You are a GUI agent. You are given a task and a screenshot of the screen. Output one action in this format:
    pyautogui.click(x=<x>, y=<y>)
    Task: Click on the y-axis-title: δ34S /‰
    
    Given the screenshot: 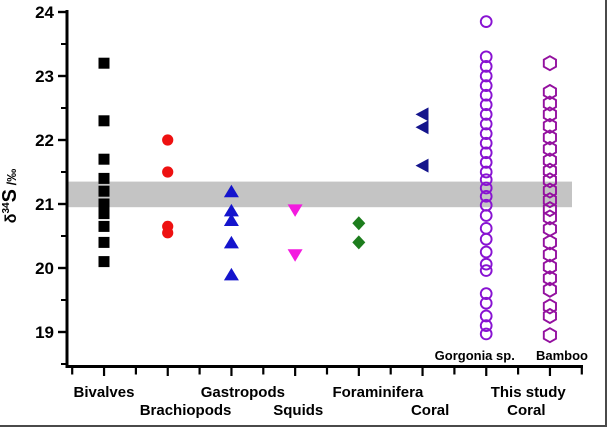 What is the action you would take?
    pyautogui.click(x=10, y=196)
    